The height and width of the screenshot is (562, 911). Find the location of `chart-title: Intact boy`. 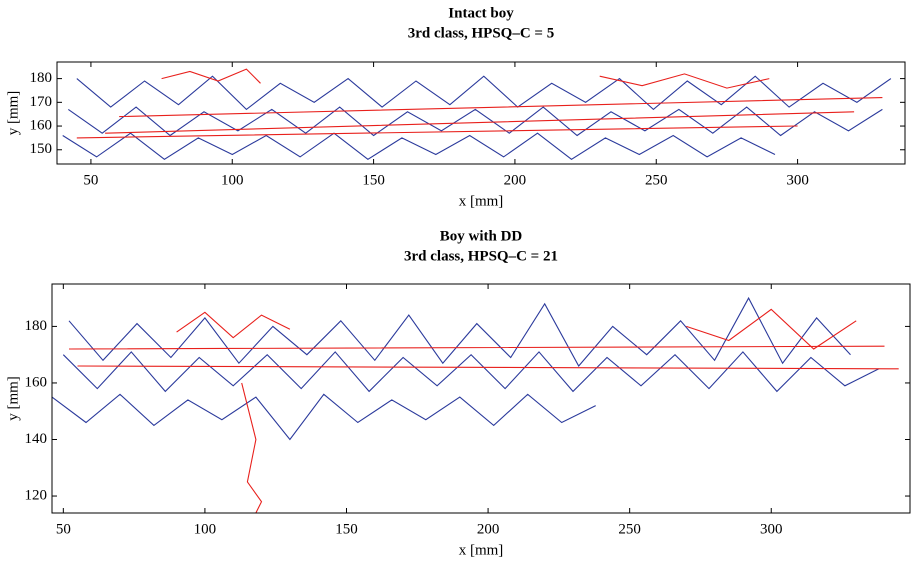

chart-title: Intact boy is located at coordinates (481, 13).